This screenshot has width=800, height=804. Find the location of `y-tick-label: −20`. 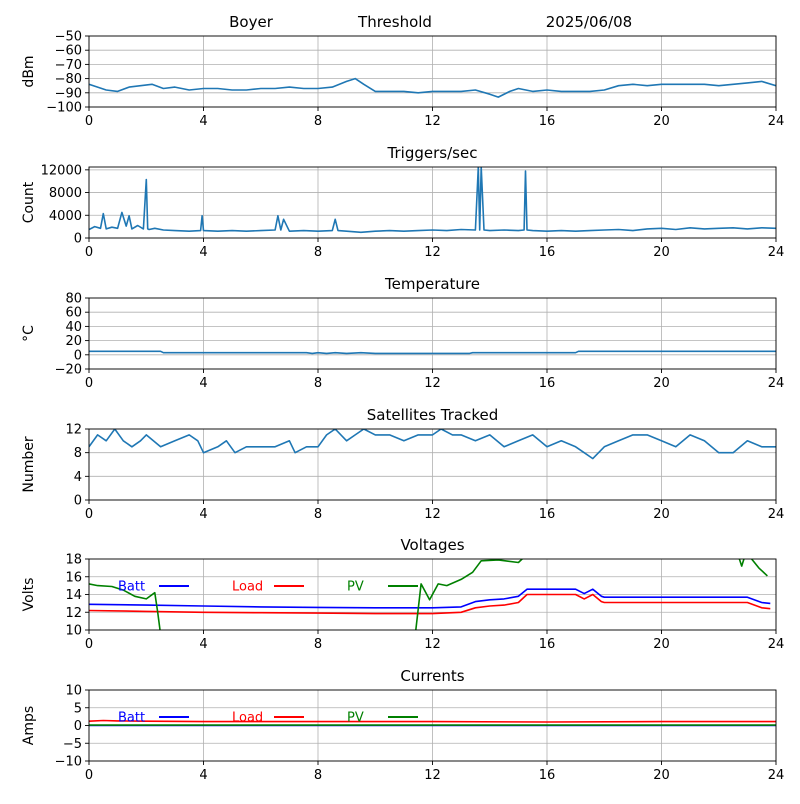

y-tick-label: −20 is located at coordinates (68, 370).